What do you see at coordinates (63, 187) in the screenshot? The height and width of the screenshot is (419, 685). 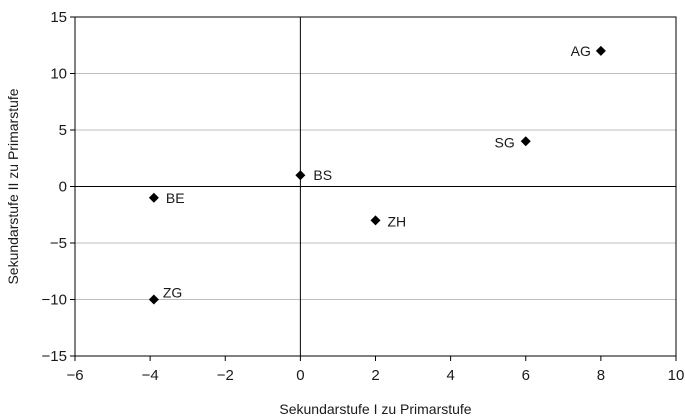 I see `y-tick-label: 0` at bounding box center [63, 187].